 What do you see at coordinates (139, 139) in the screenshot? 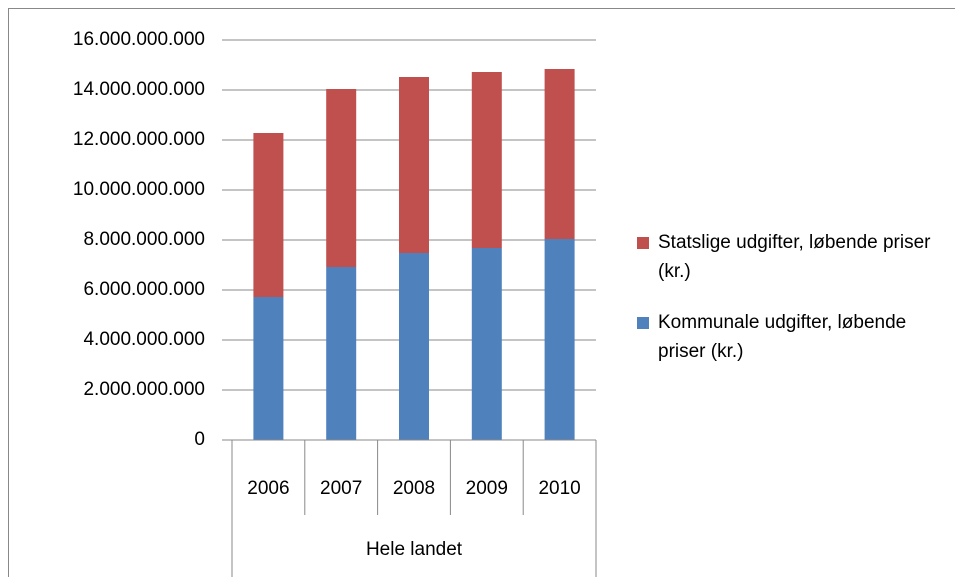
I see `y-tick-label: 12.000.000.000` at bounding box center [139, 139].